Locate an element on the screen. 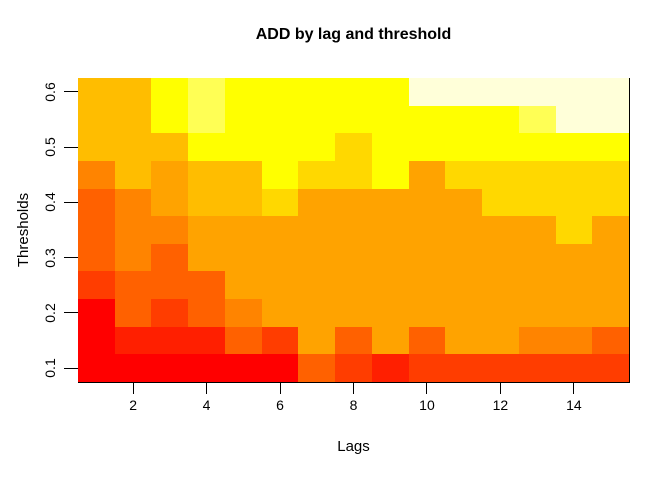  y-tick-label: 0.6 is located at coordinates (50, 92).